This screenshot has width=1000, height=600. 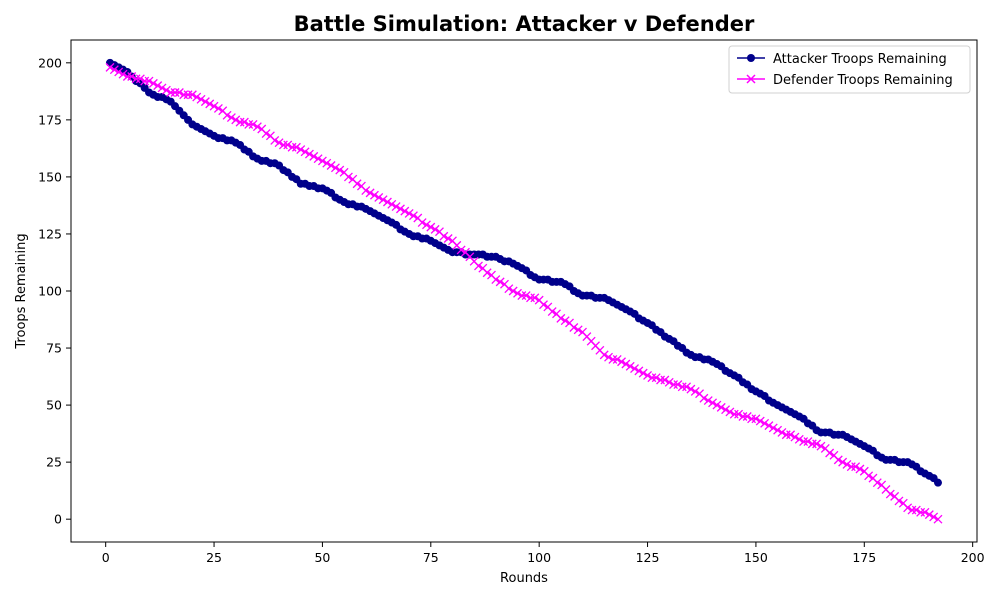 What do you see at coordinates (539, 557) in the screenshot?
I see `x-tick-label: 100` at bounding box center [539, 557].